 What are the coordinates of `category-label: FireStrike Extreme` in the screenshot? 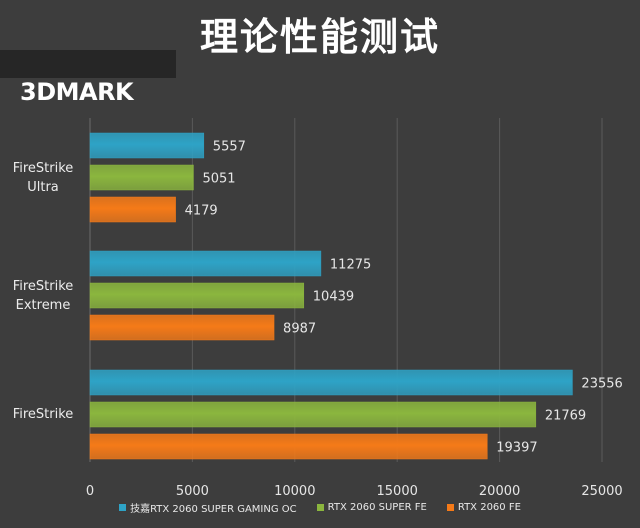 It's located at (43, 295).